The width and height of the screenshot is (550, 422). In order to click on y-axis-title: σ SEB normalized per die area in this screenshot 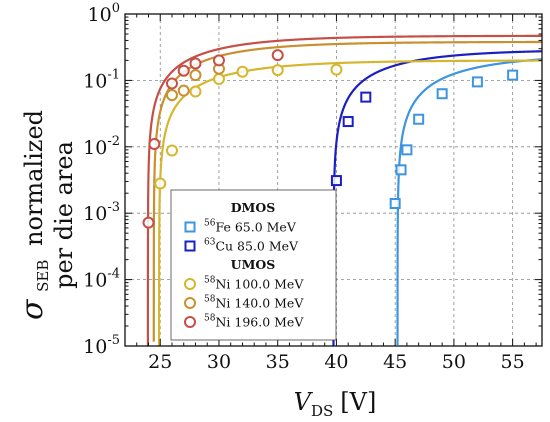, I will do `click(46, 215)`.